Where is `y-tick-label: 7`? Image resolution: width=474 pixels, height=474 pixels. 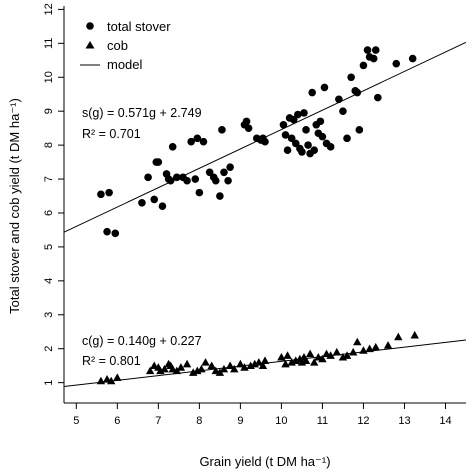 y-tick-label: 7 is located at coordinates (49, 179).